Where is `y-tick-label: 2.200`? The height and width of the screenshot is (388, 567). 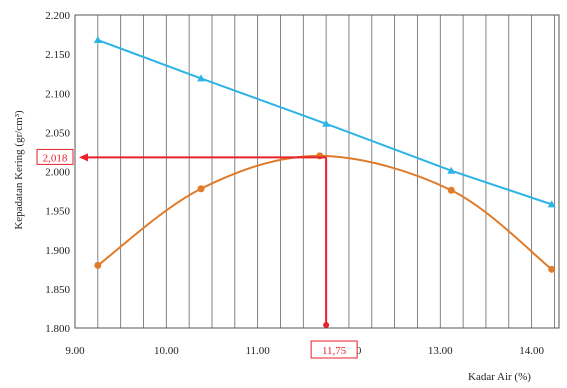 y-tick-label: 2.200 is located at coordinates (57, 16).